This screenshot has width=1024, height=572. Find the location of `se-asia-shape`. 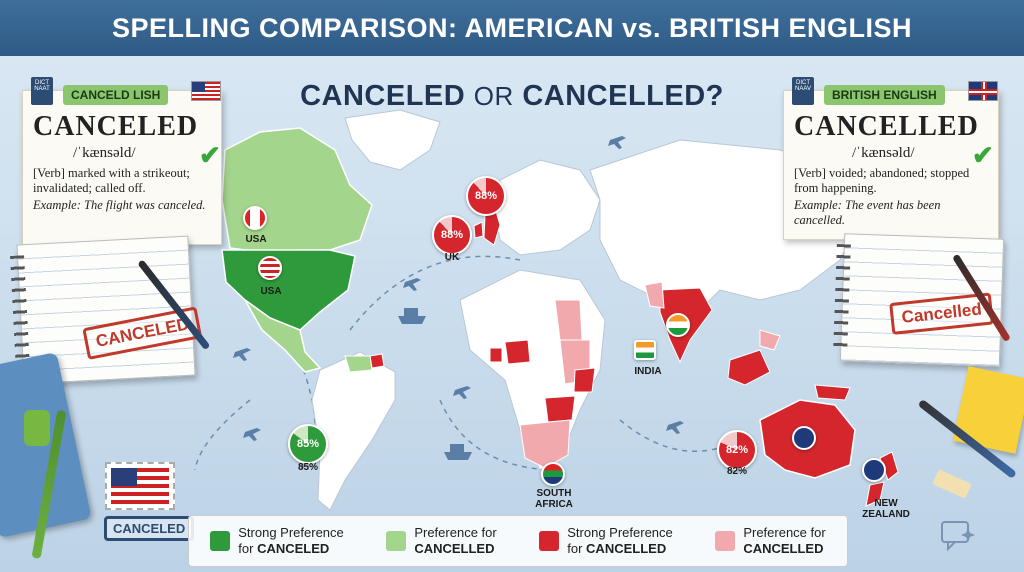

se-asia-shape is located at coordinates (749, 367).